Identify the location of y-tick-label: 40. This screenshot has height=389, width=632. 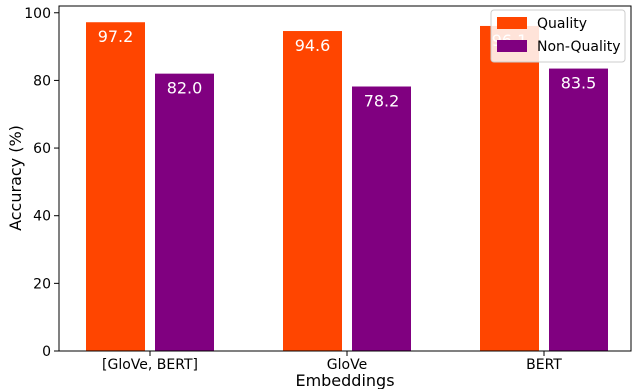
(42, 217).